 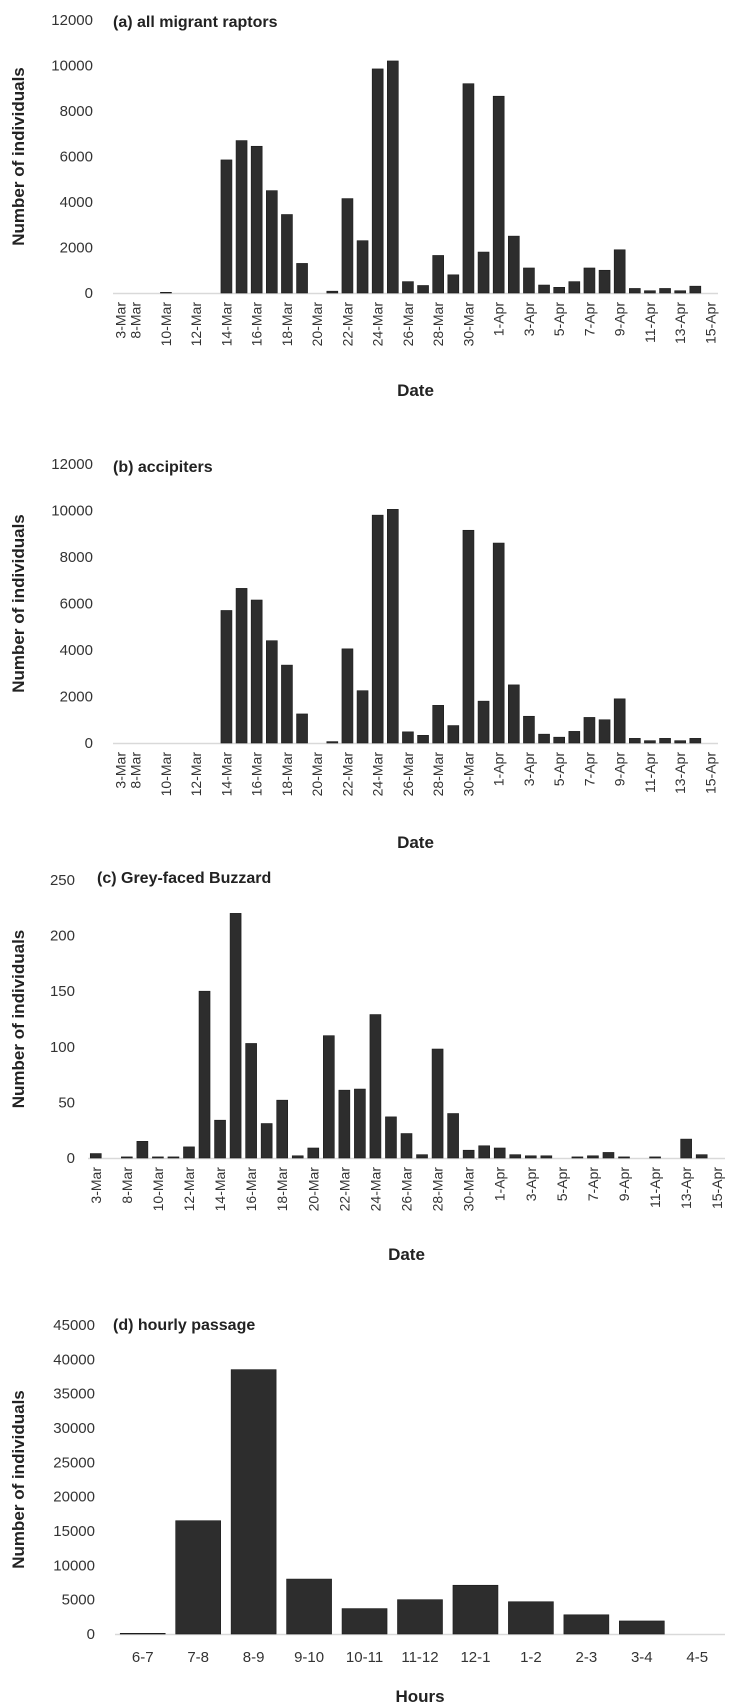 What do you see at coordinates (475, 1657) in the screenshot?
I see `x-tick-label: 12-1` at bounding box center [475, 1657].